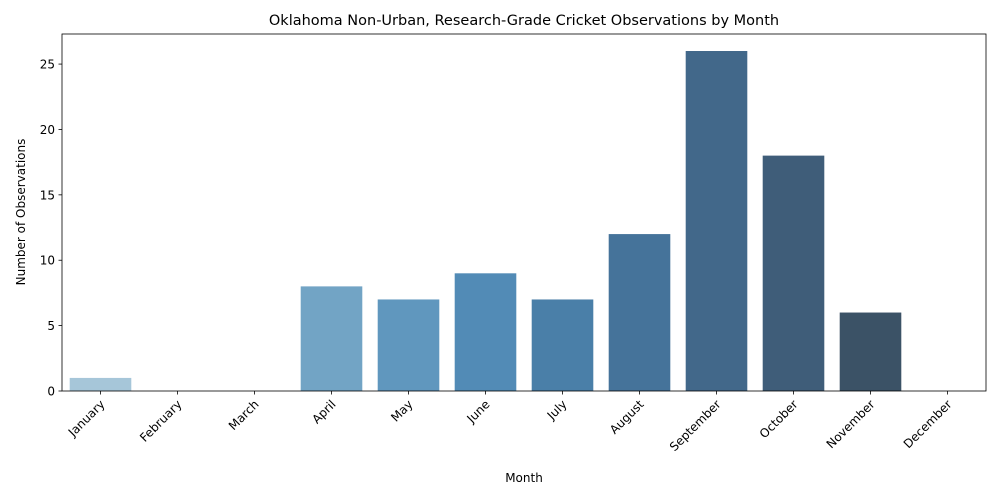 This screenshot has width=1000, height=500. I want to click on x-tick-label: May, so click(401, 410).